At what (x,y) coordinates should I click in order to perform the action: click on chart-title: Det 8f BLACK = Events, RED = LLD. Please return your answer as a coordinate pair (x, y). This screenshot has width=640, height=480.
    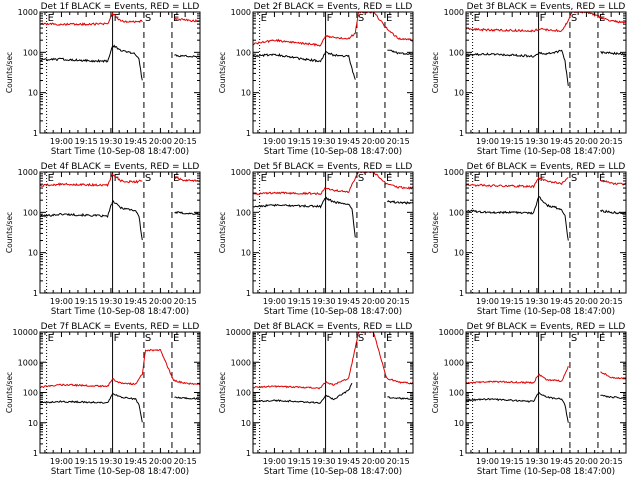
    Looking at the image, I should click on (333, 327).